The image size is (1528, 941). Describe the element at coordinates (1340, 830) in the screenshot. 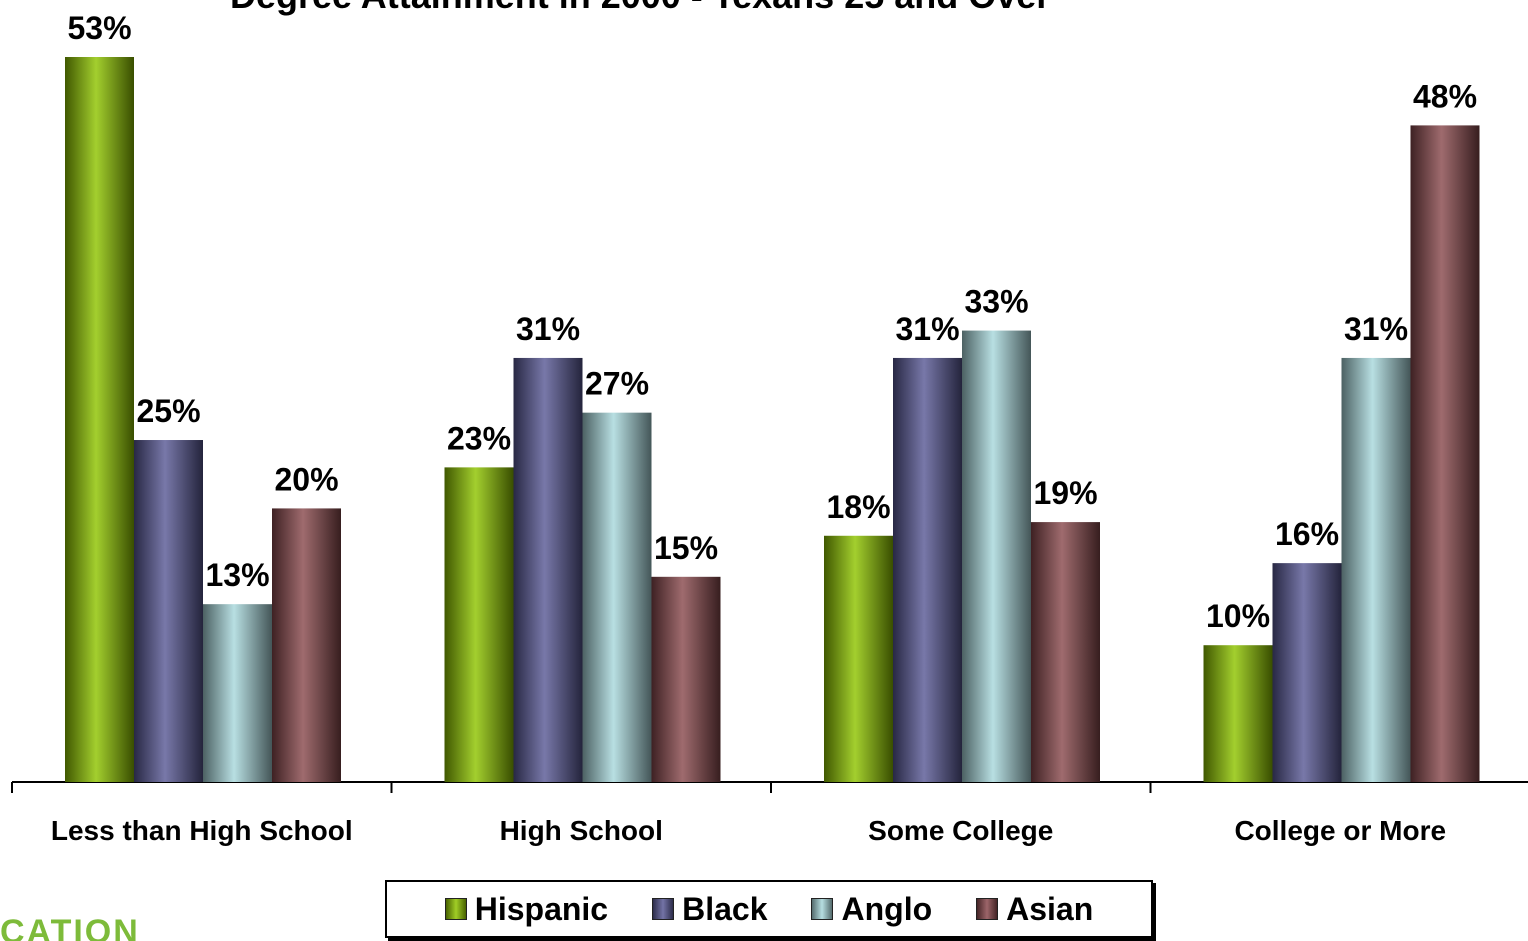

I see `x-tick-label: College or More` at that location.